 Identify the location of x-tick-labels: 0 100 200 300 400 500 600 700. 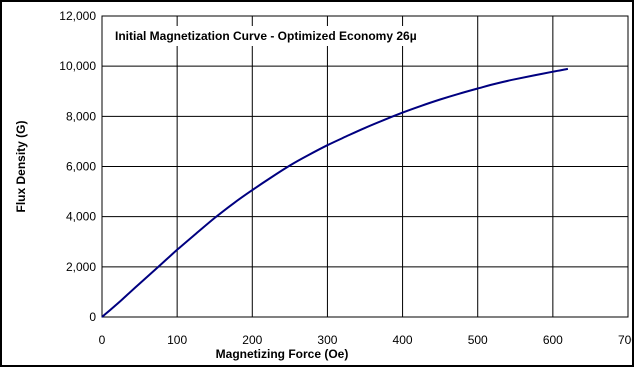
(366, 340).